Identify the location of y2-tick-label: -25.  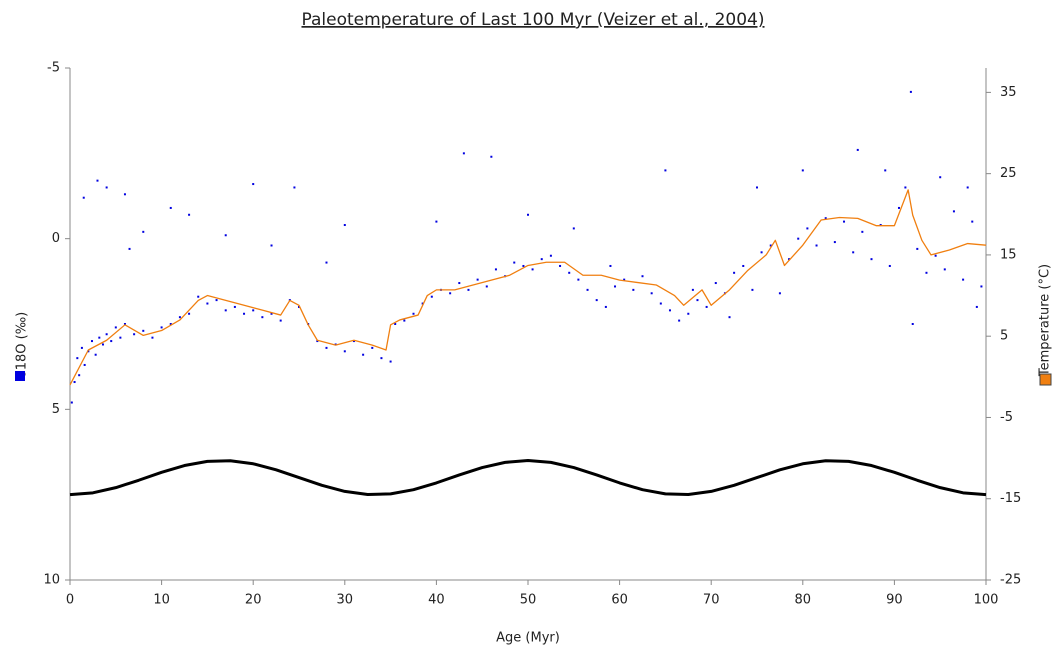
(1010, 580).